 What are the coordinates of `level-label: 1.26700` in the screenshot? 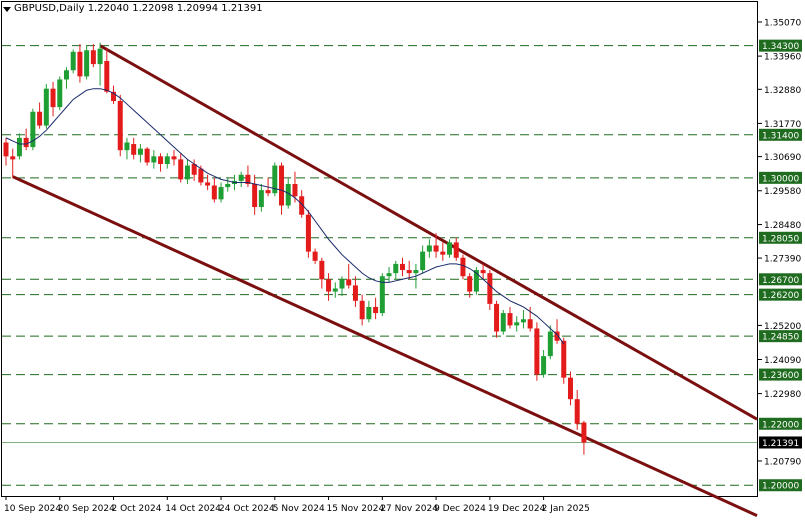 It's located at (780, 281).